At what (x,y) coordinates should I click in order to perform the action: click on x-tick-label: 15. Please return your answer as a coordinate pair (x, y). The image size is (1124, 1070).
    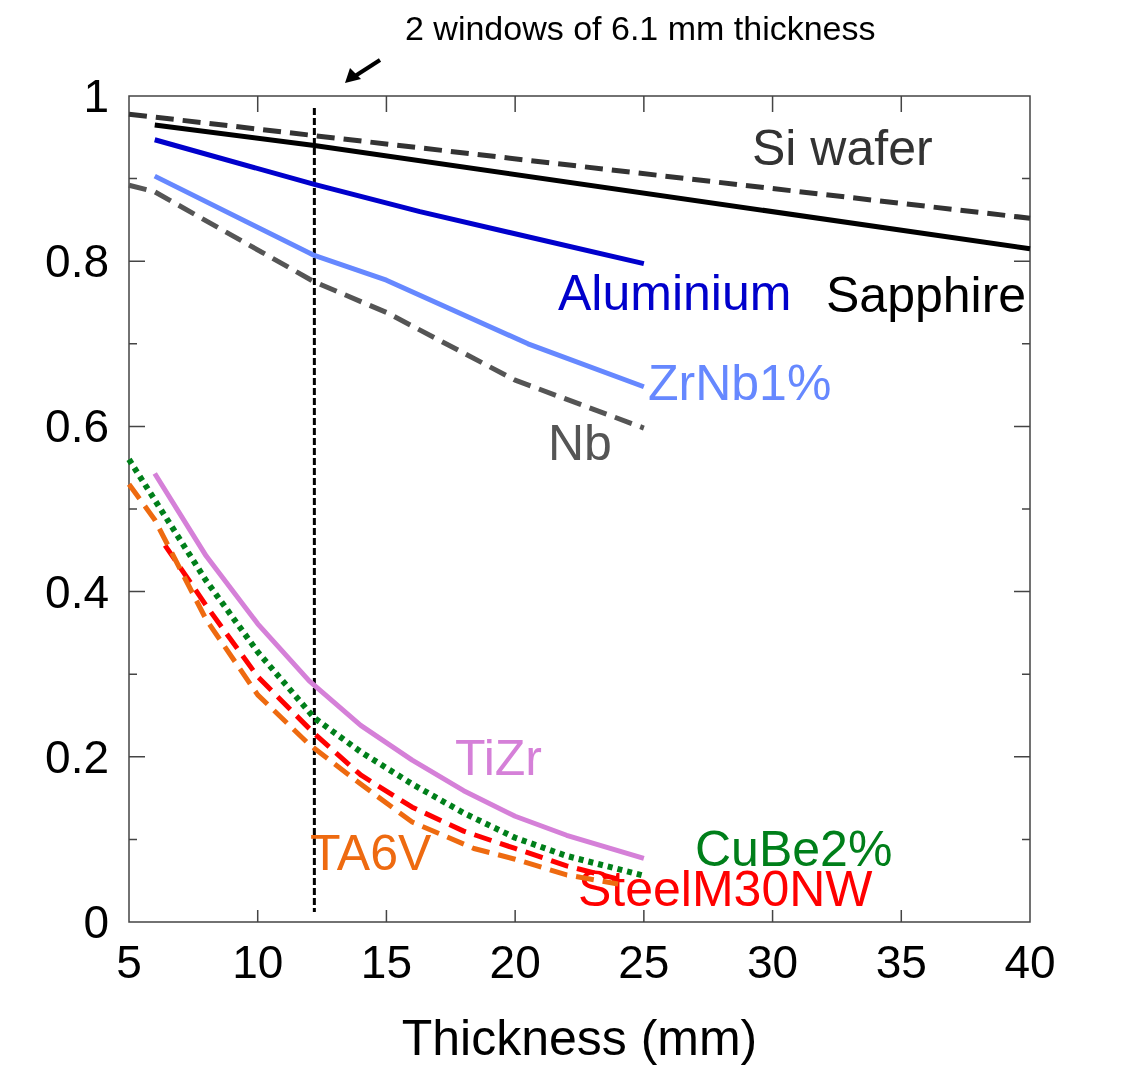
    Looking at the image, I should click on (386, 962).